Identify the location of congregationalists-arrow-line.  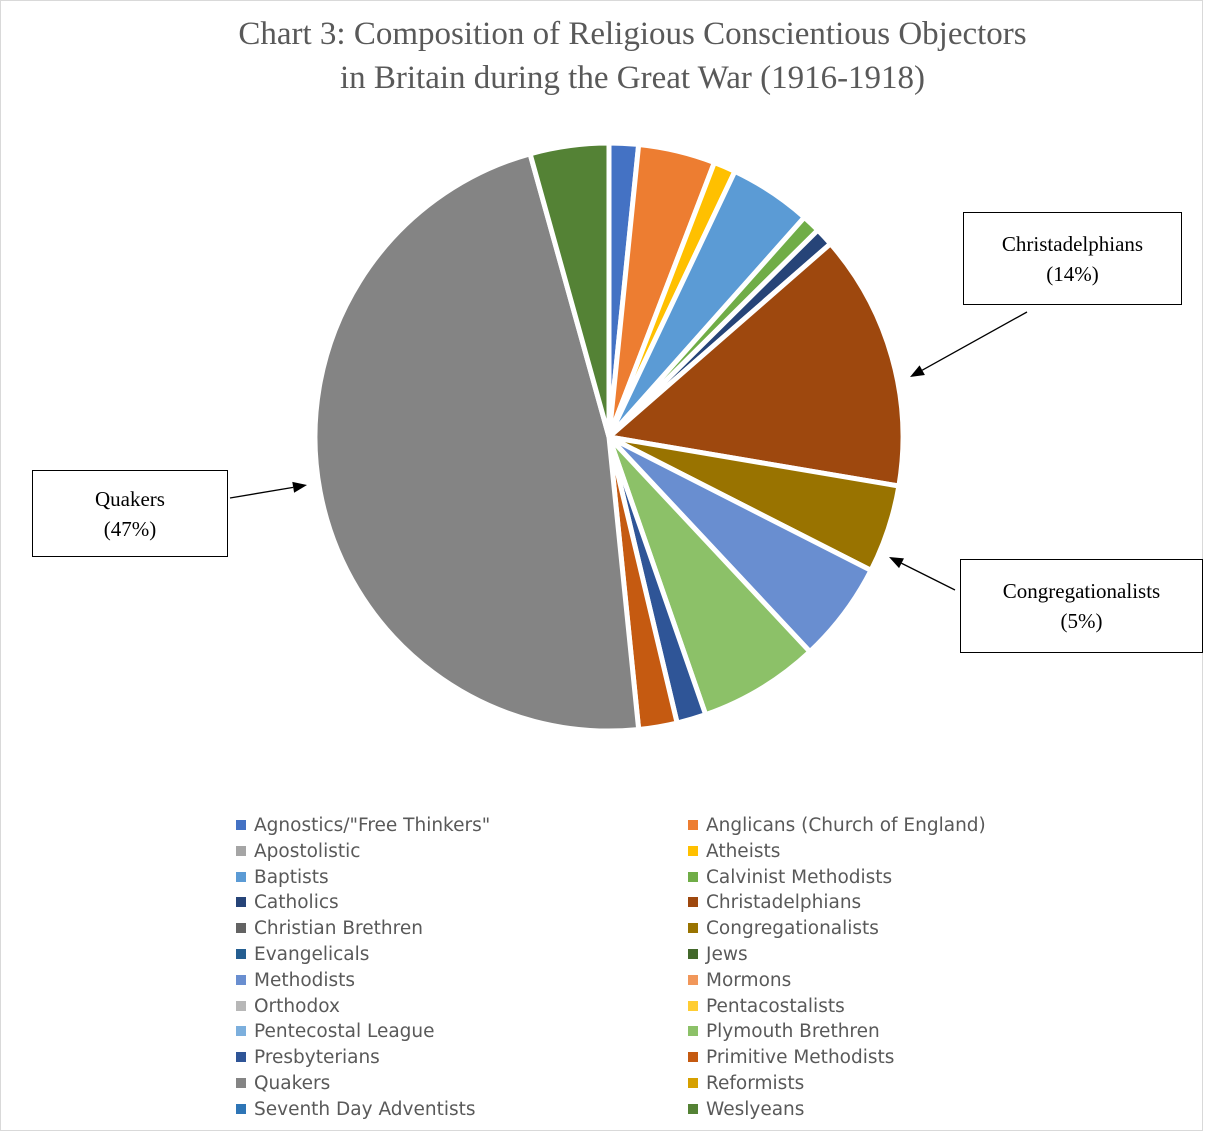
(928, 576).